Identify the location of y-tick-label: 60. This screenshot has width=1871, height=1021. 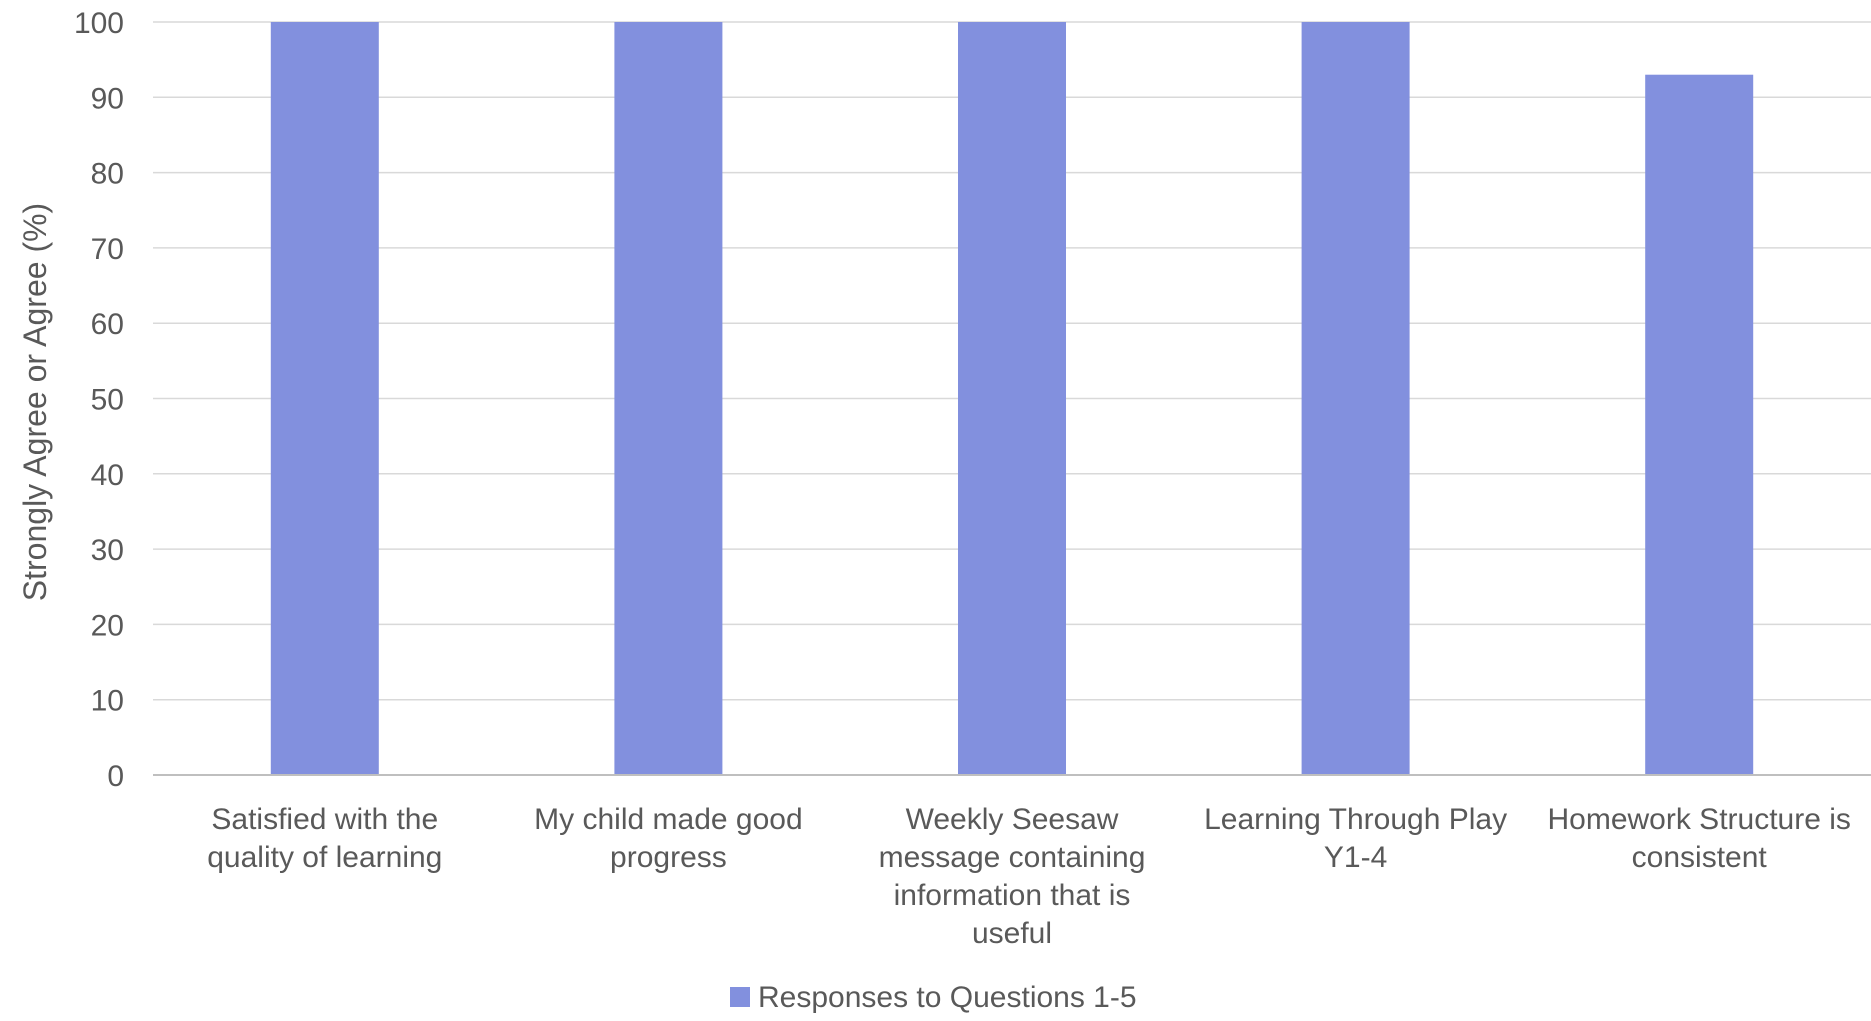
(107, 324).